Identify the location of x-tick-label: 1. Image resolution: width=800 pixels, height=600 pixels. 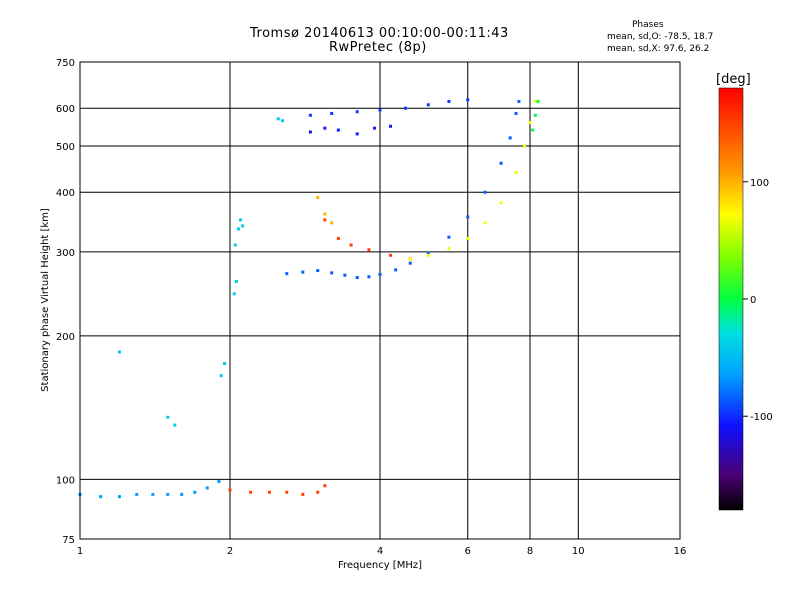
(80, 551).